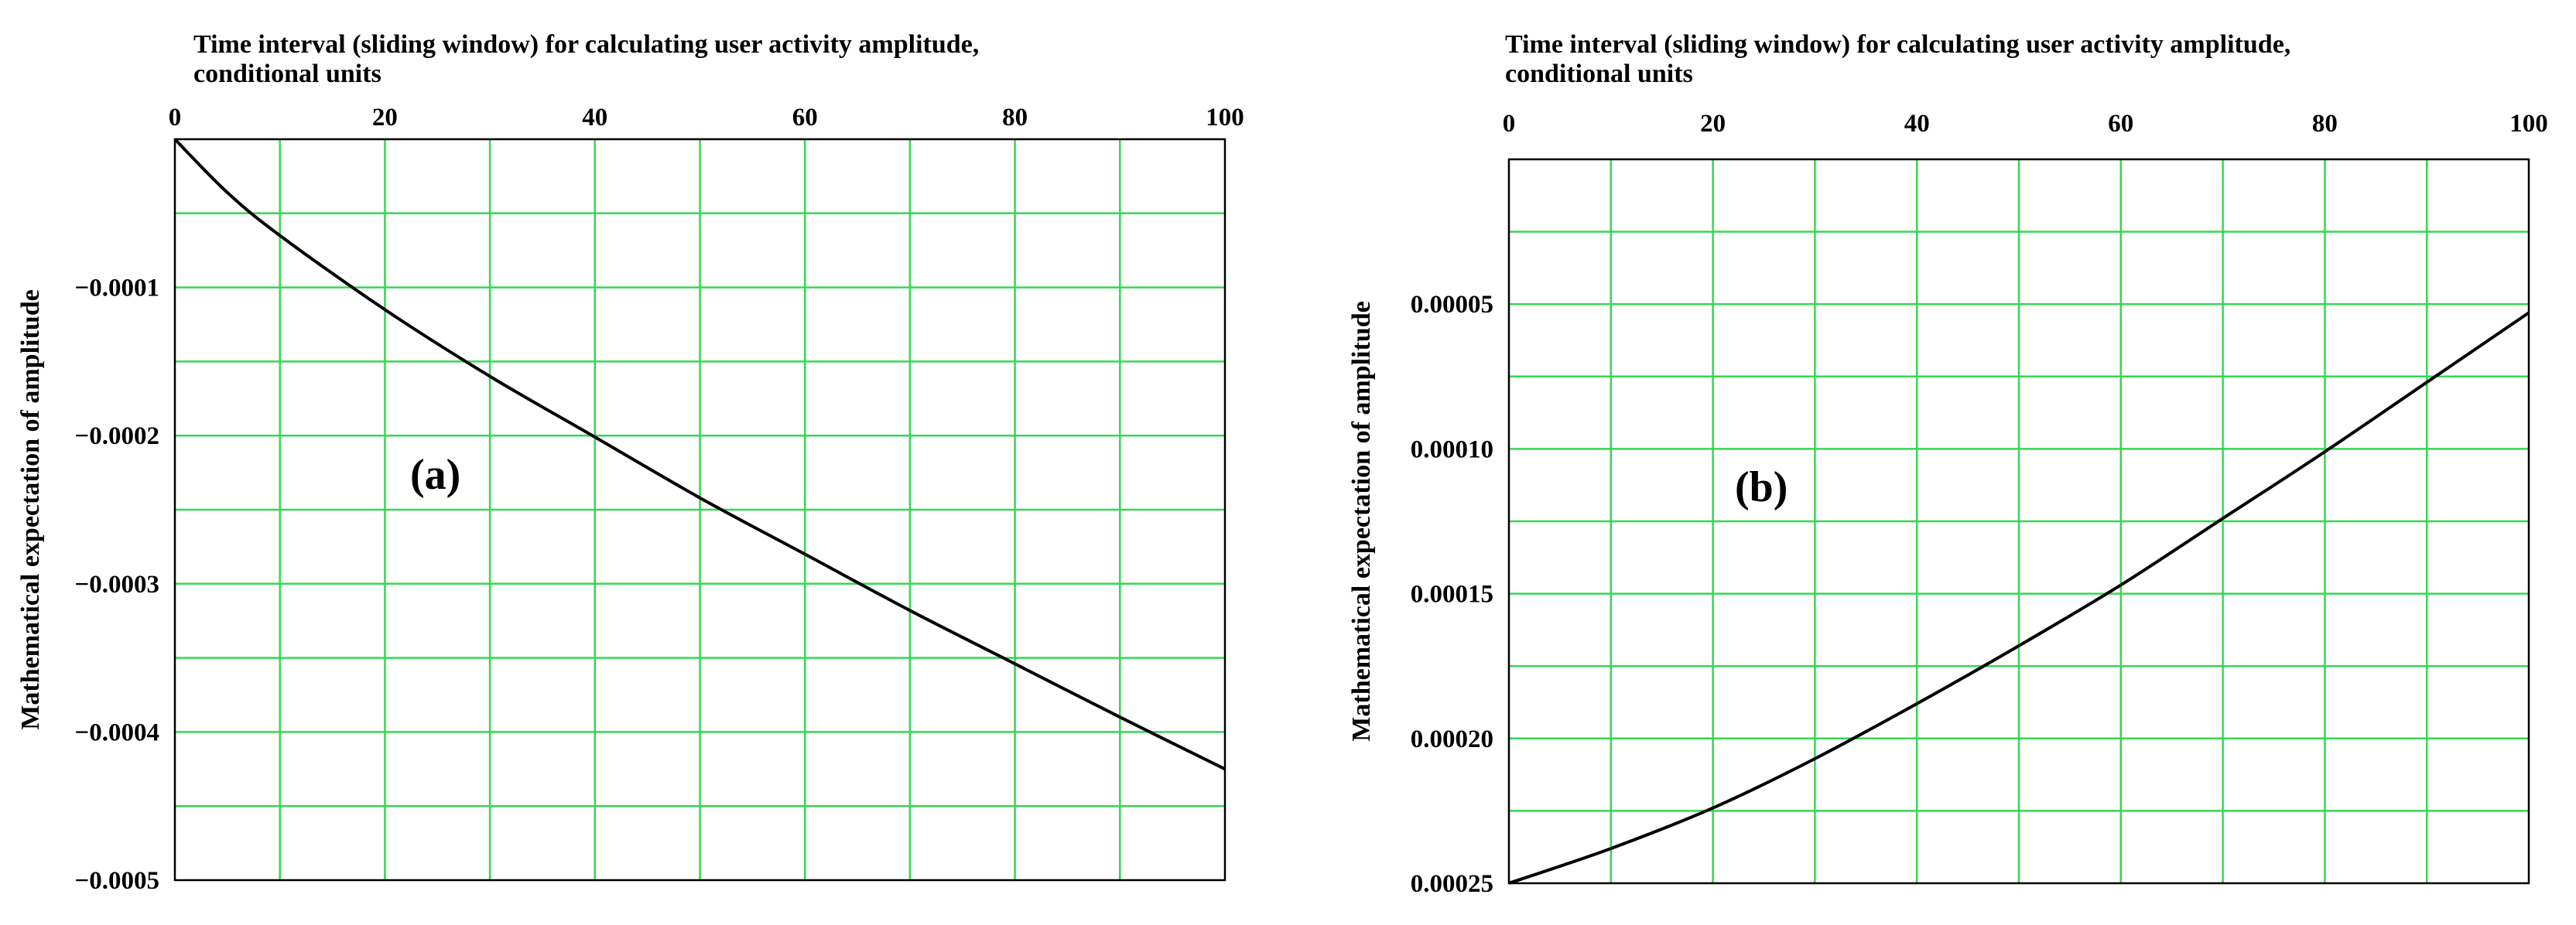 The height and width of the screenshot is (925, 2576). Describe the element at coordinates (117, 732) in the screenshot. I see `y-tick-label: −0.0004` at that location.